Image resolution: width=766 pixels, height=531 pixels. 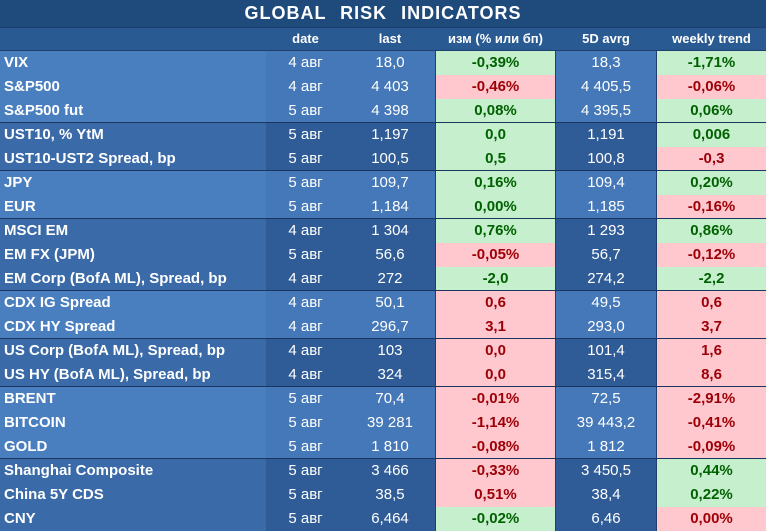 I want to click on row-name: CNY, so click(x=133, y=519).